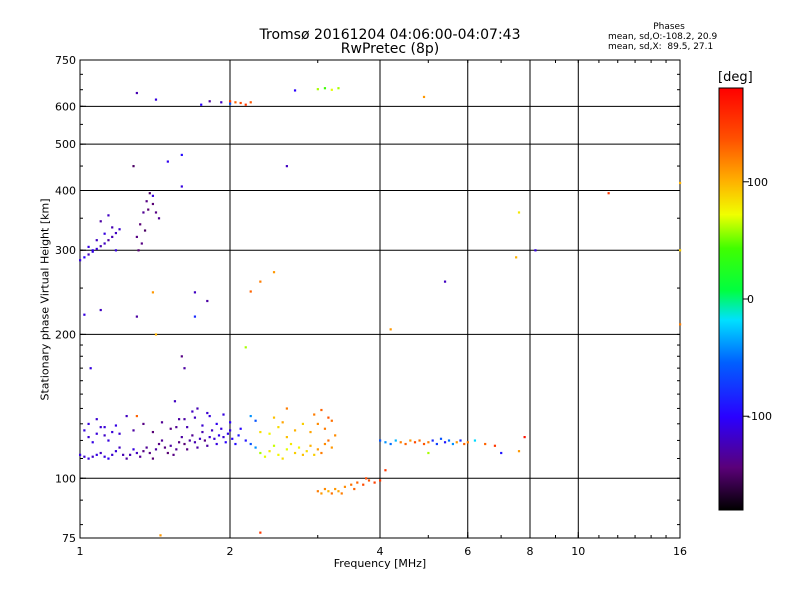 This screenshot has width=800, height=600. Describe the element at coordinates (65, 334) in the screenshot. I see `y-tick-label: 200` at that location.